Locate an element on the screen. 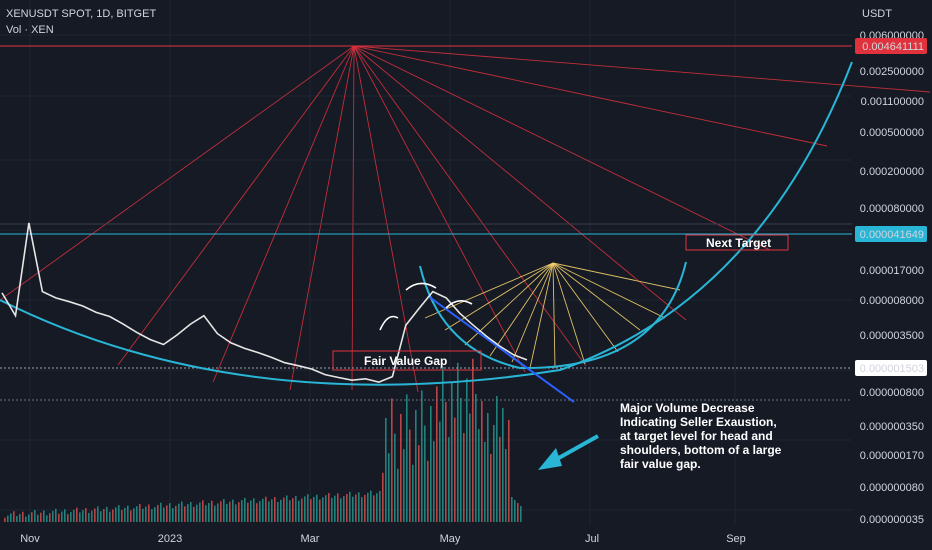  y-tick-label: 0.000000035 is located at coordinates (892, 520).